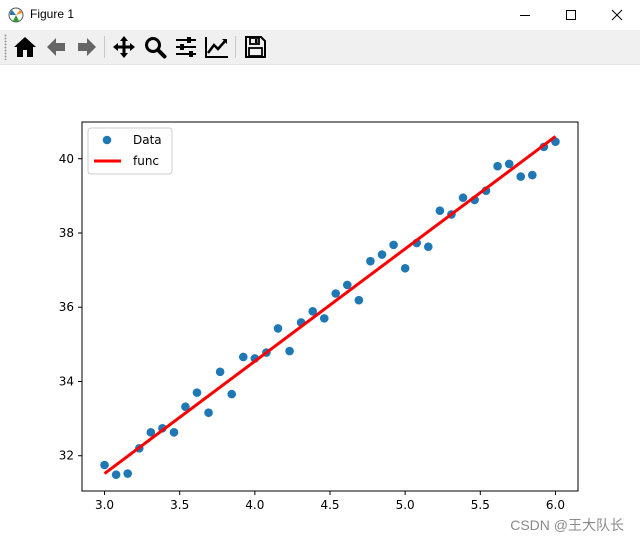  I want to click on legend-marker-data, so click(107, 140).